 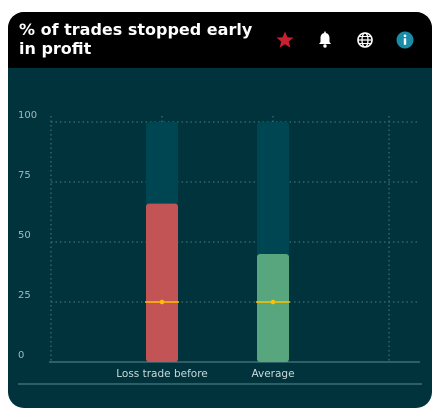 What do you see at coordinates (27, 115) in the screenshot?
I see `y-tick-label: 100` at bounding box center [27, 115].